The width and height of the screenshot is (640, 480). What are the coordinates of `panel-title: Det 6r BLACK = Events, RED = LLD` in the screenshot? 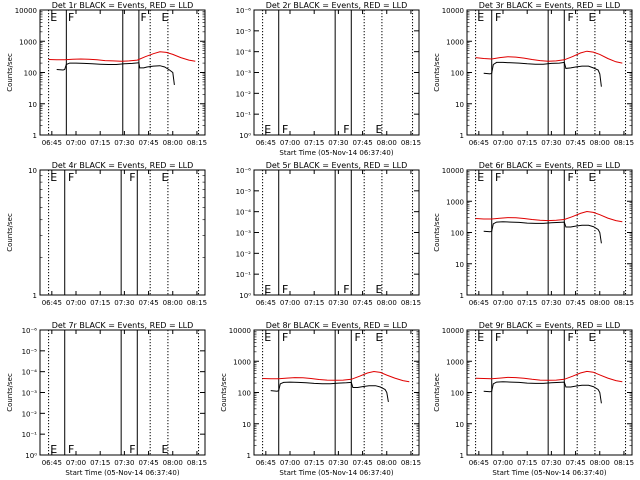 It's located at (550, 165).